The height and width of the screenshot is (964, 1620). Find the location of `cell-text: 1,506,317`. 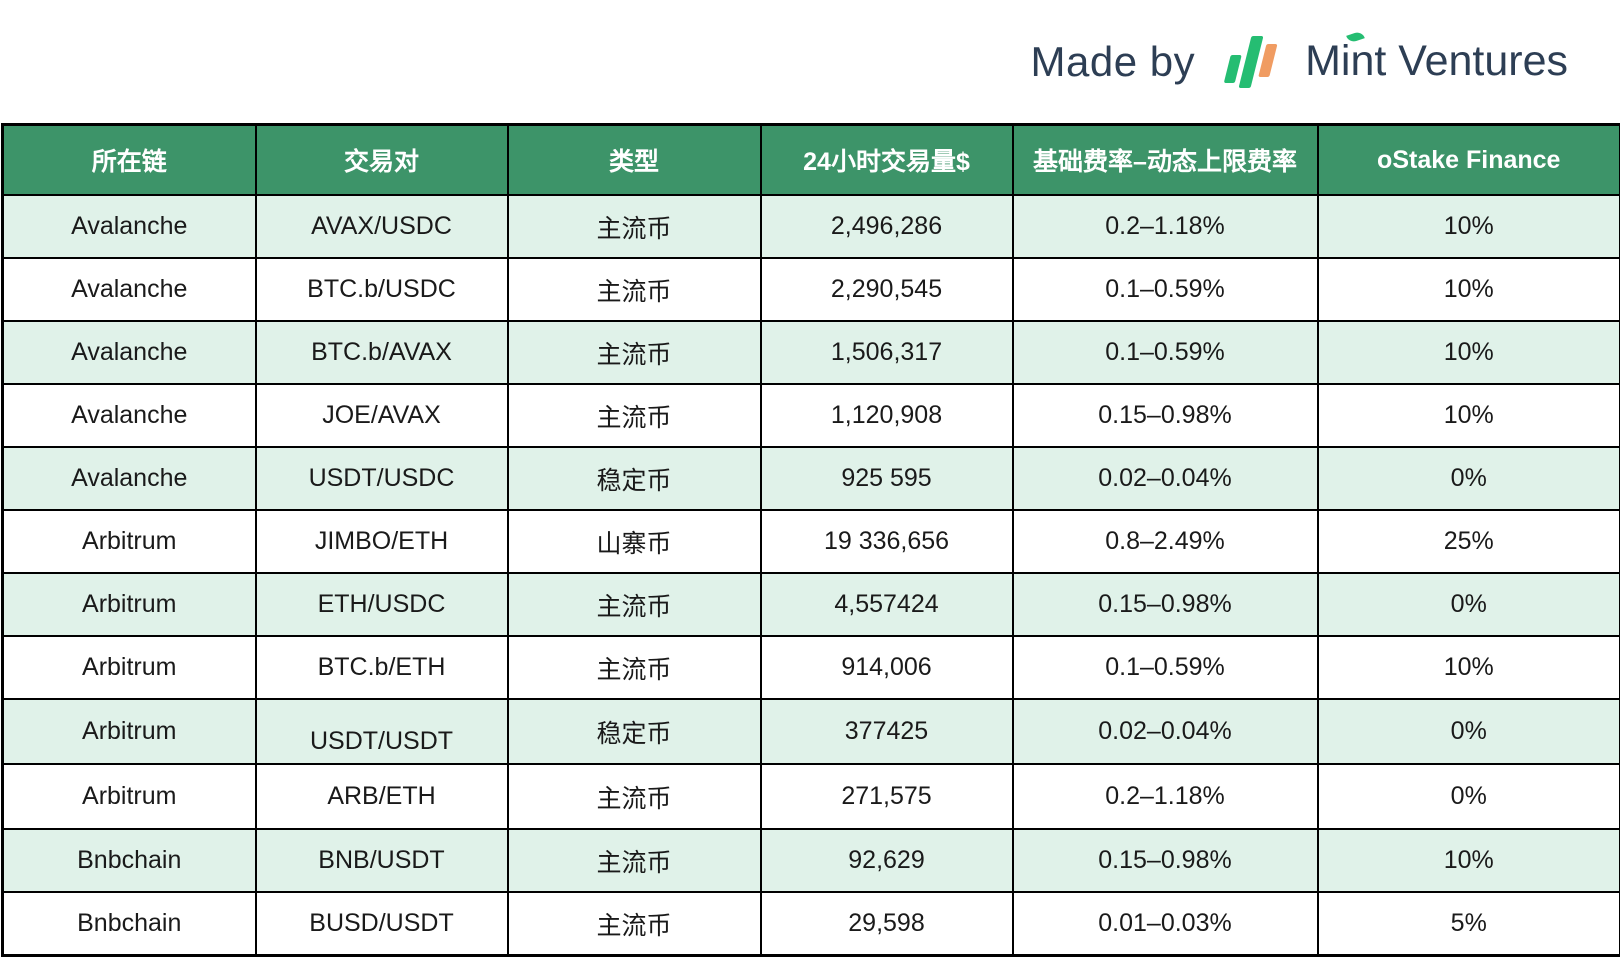

cell-text: 1,506,317 is located at coordinates (886, 352).